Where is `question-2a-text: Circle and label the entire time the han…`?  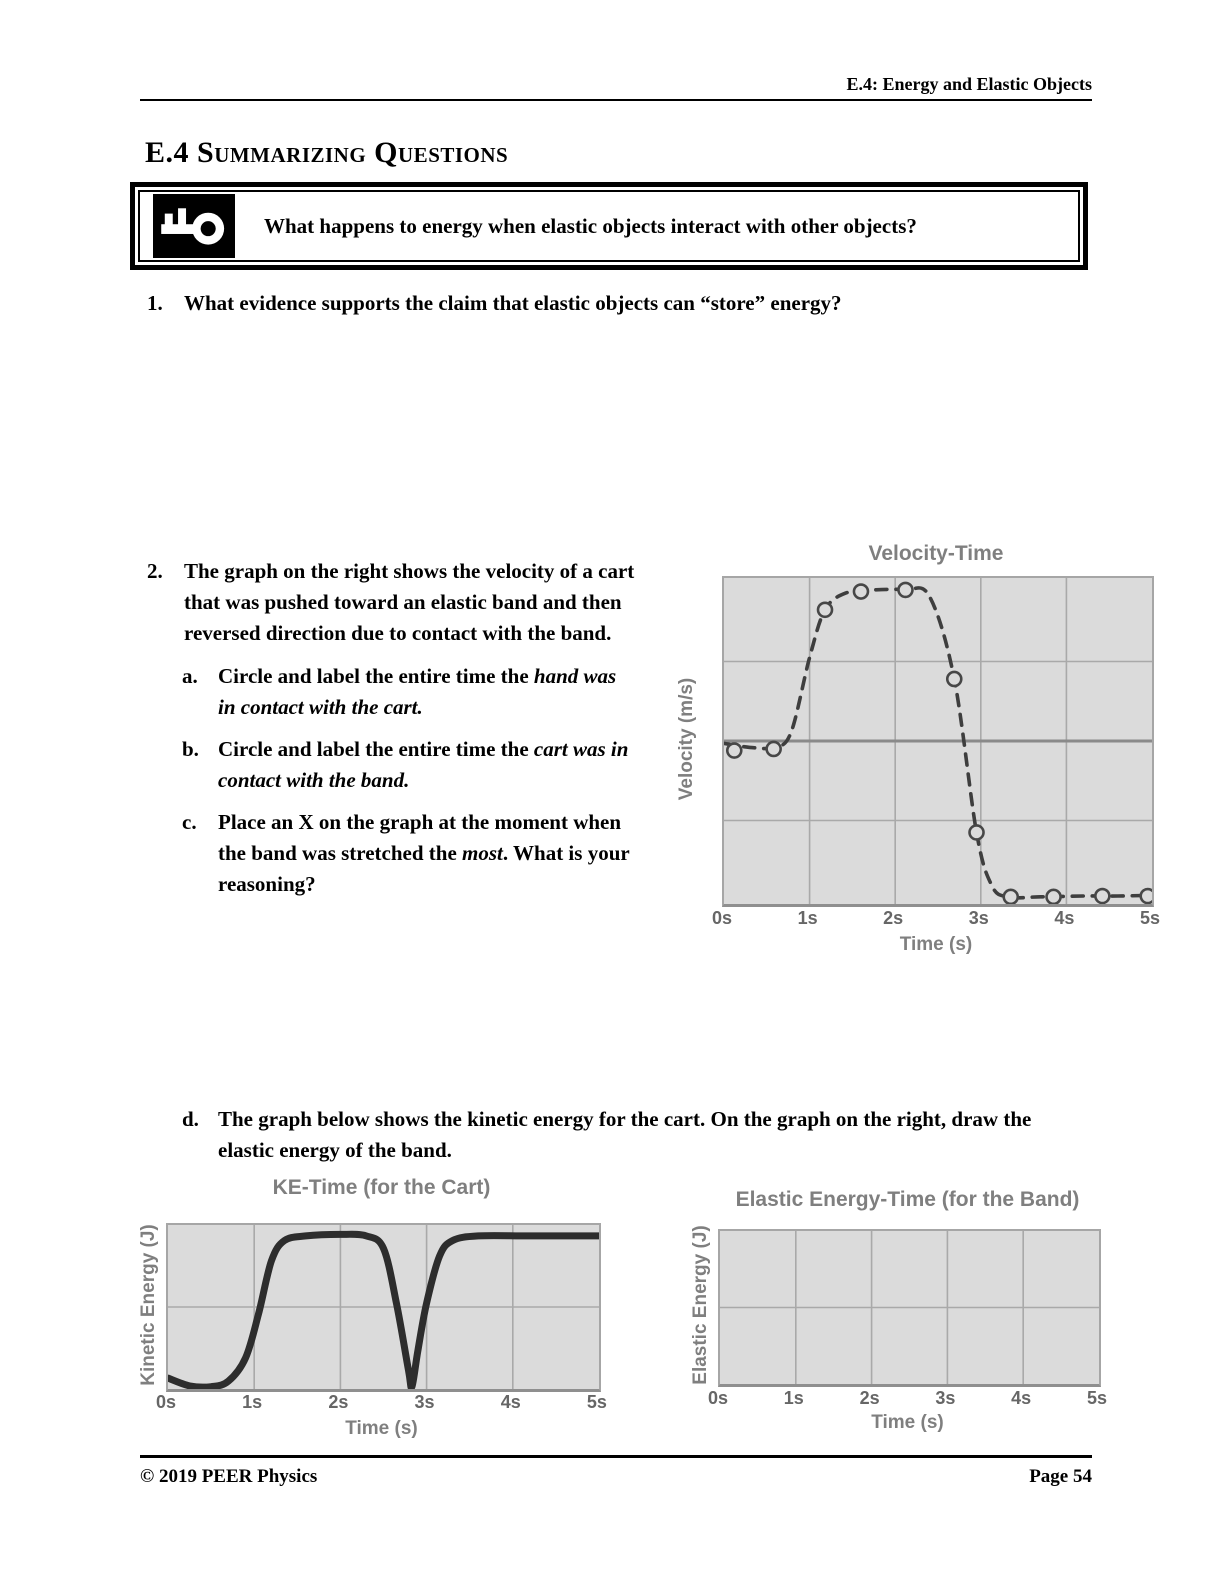
question-2a-text: Circle and label the entire time the han… is located at coordinates (425, 692).